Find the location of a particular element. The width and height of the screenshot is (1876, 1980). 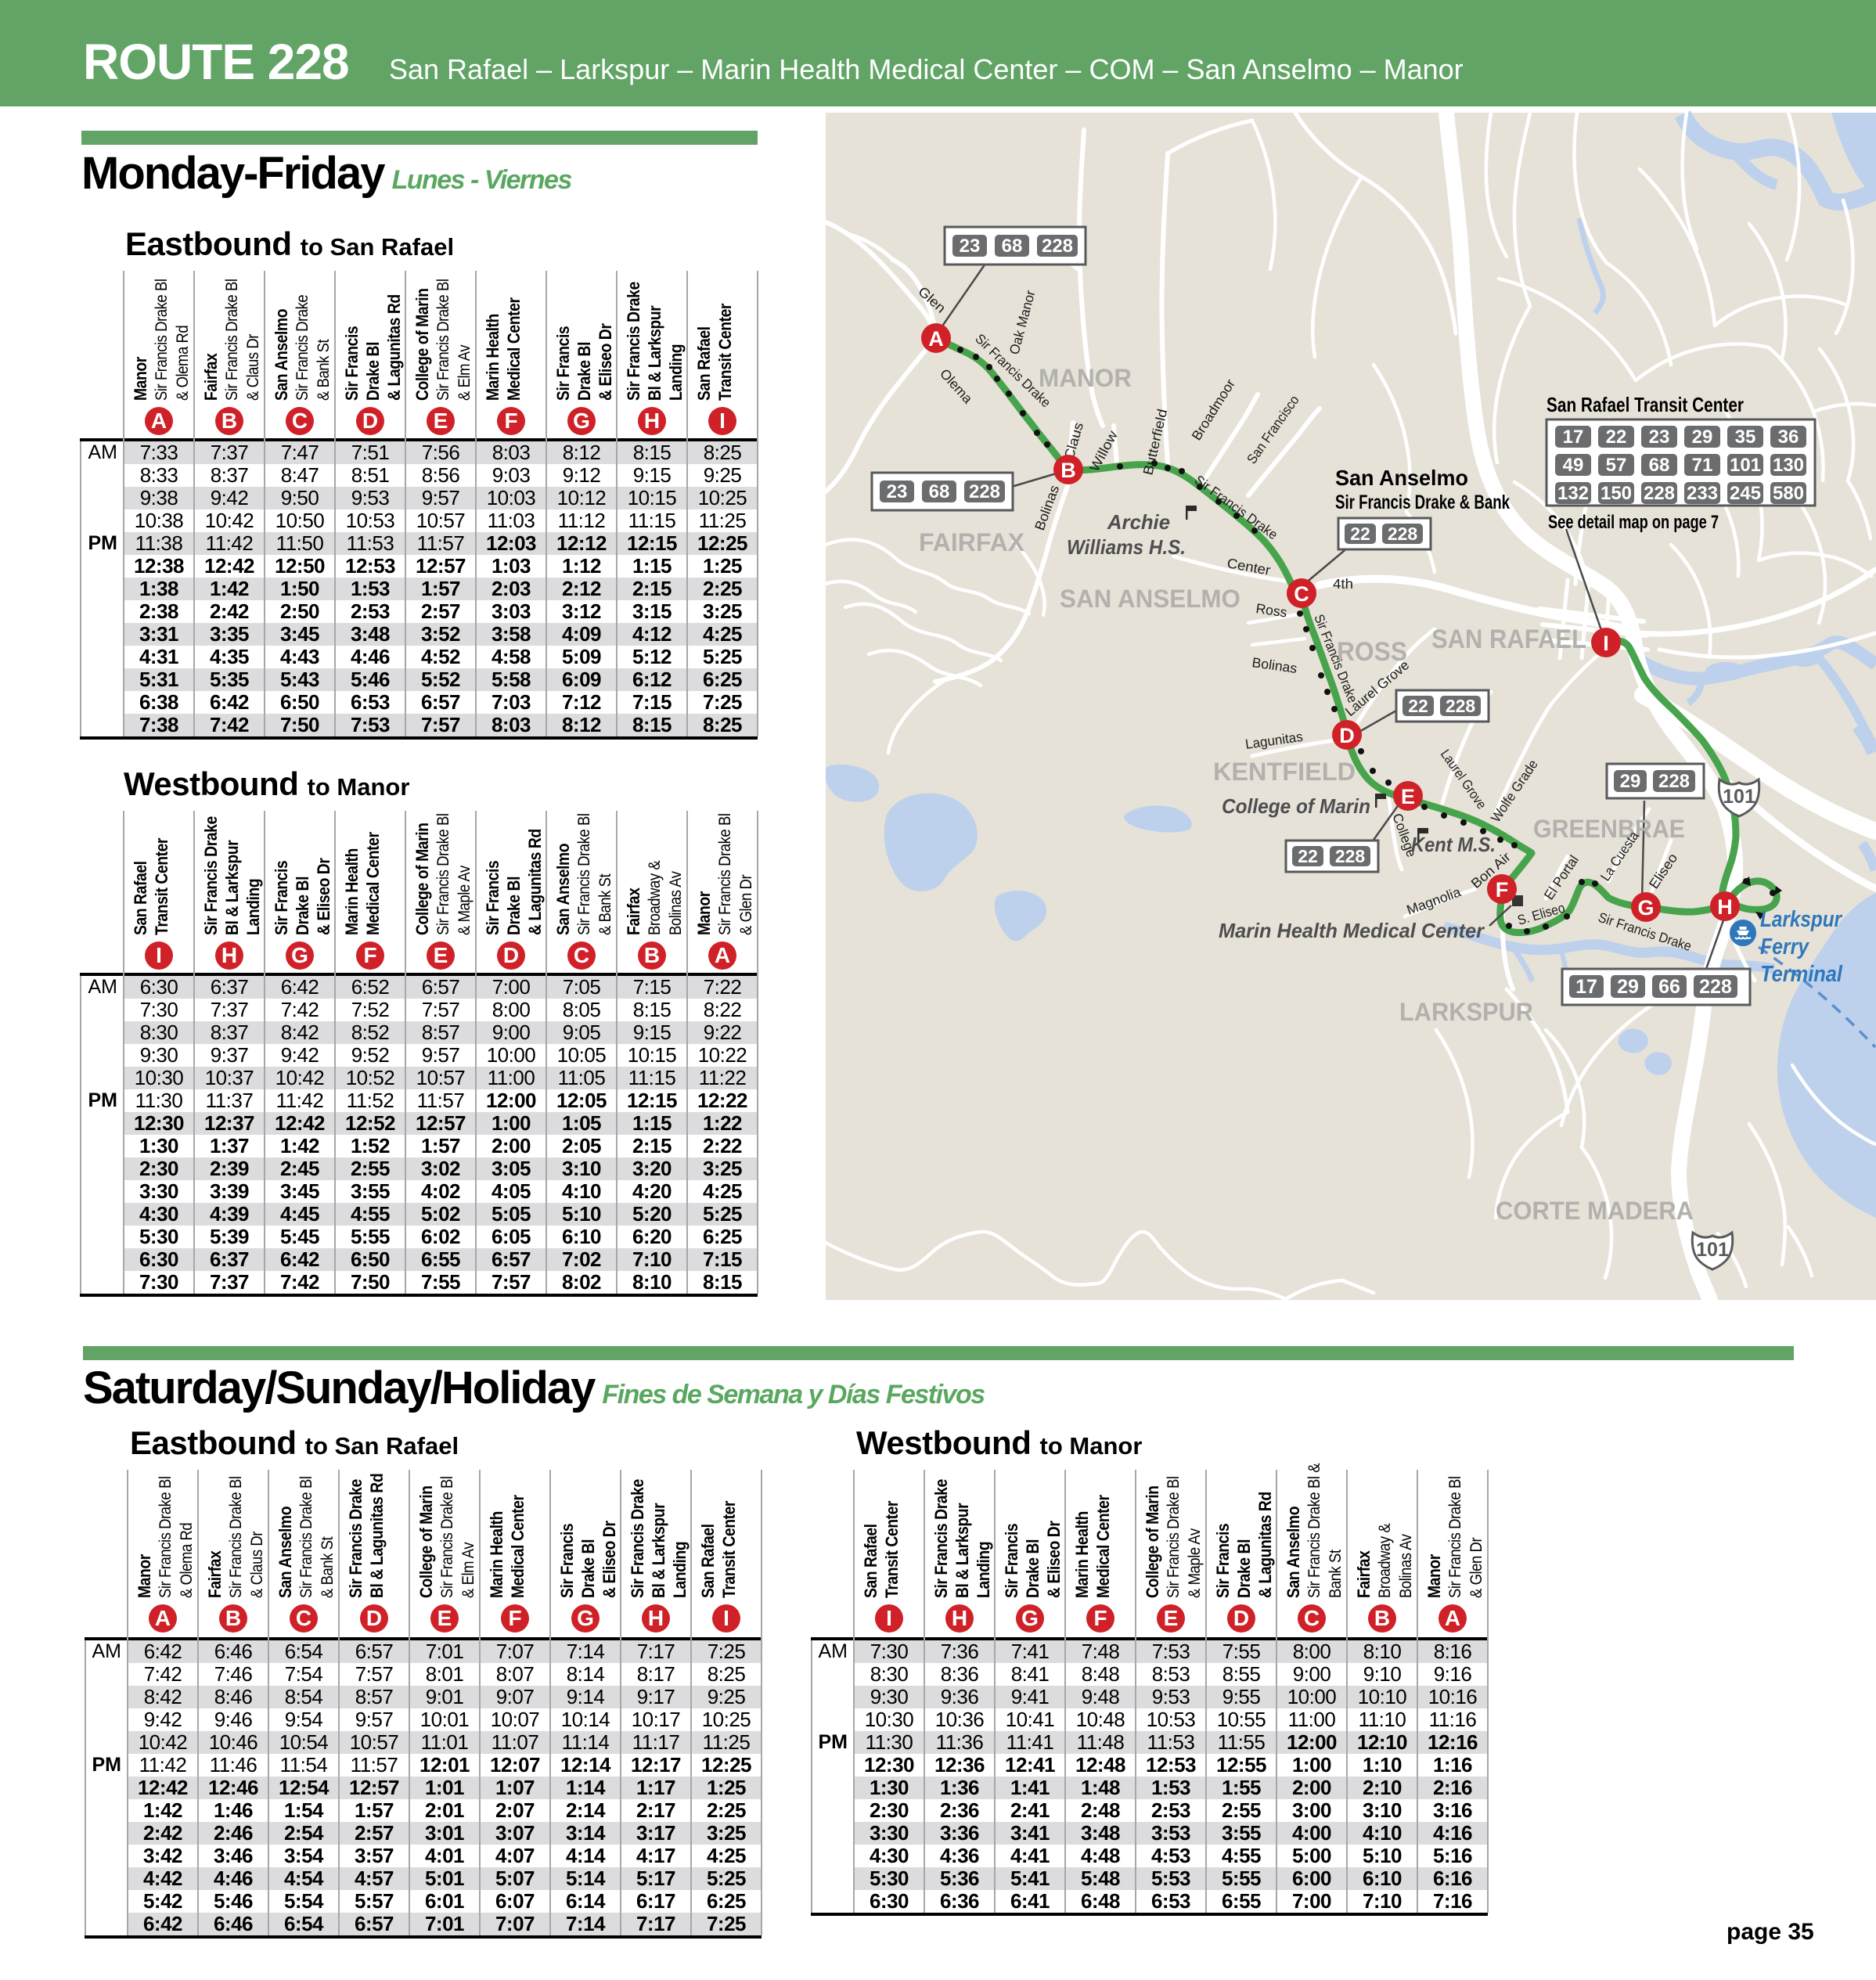

svg-text: College of Marin is located at coordinates (1296, 806).